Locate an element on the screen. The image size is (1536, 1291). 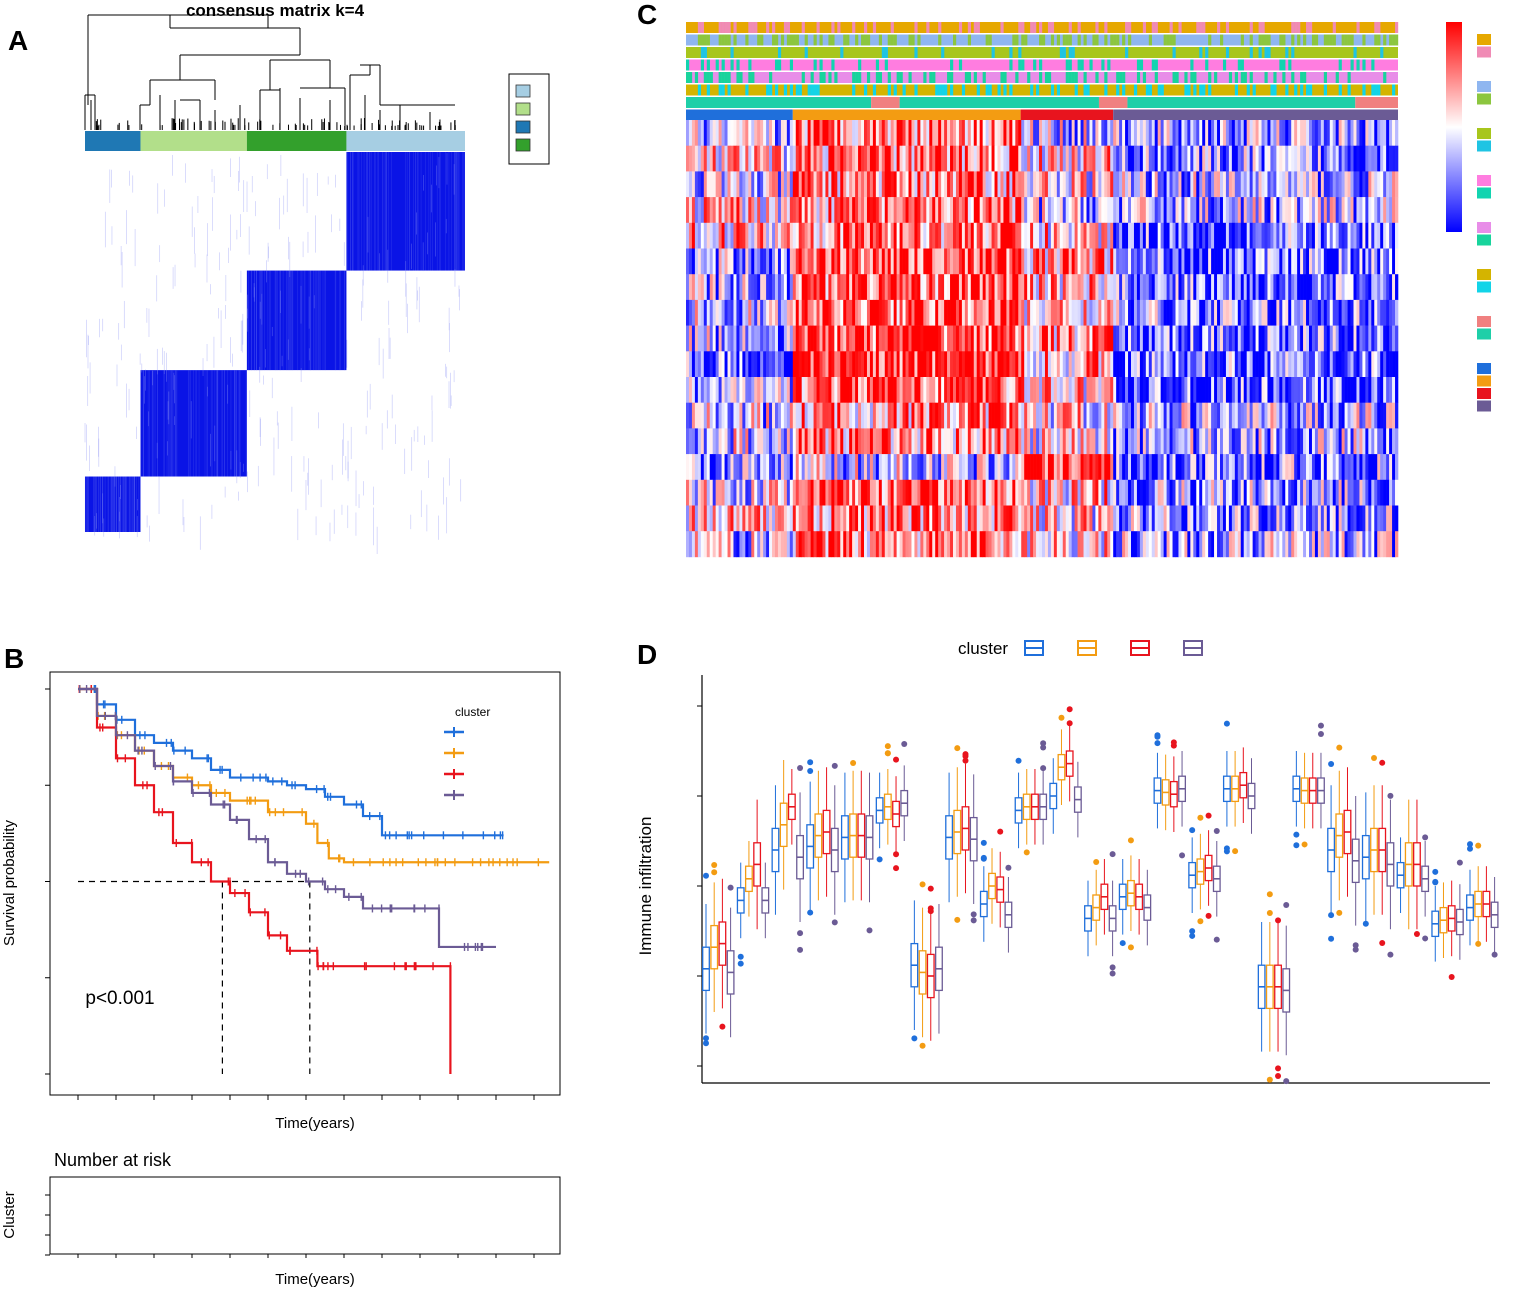
risk-table-title: Number at risk is located at coordinates (113, 1160).